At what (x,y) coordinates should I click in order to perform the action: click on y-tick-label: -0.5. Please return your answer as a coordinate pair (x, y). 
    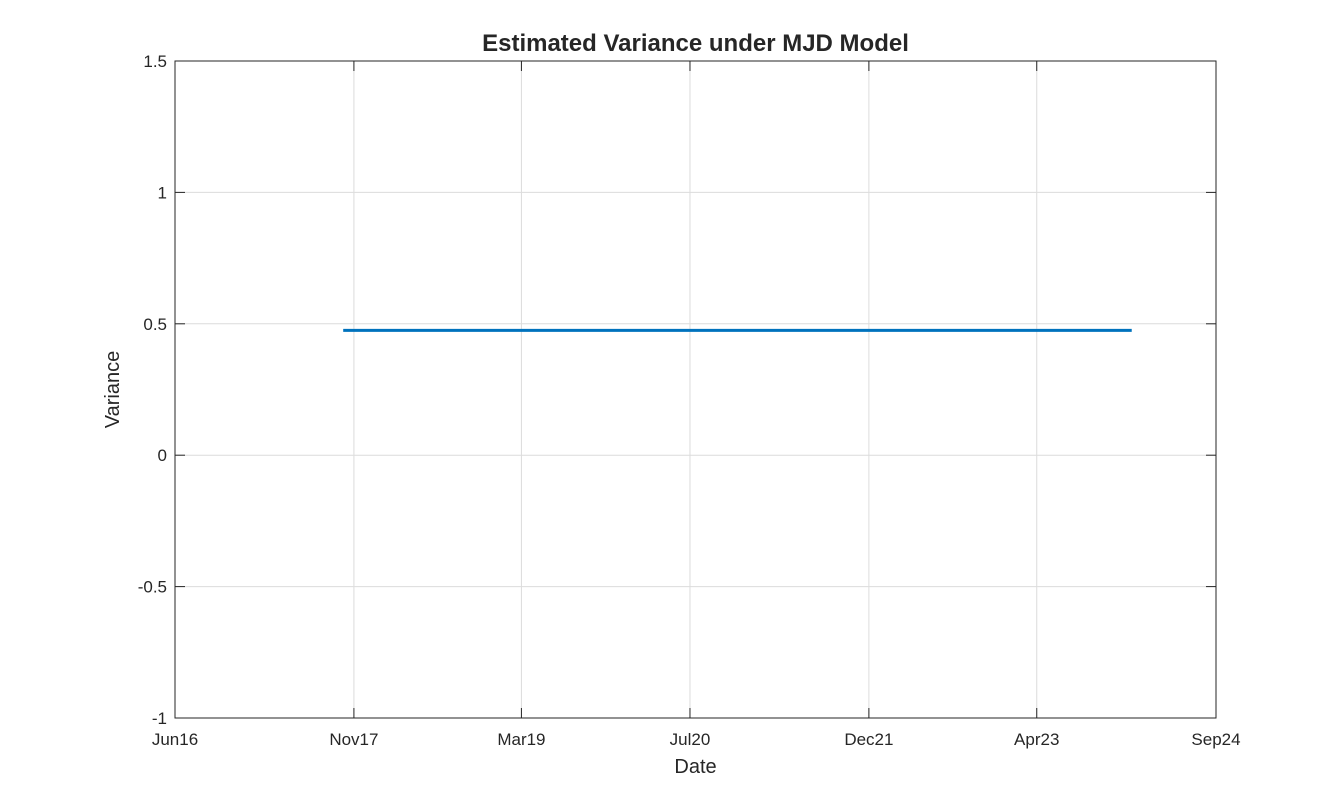
    Looking at the image, I should click on (152, 587).